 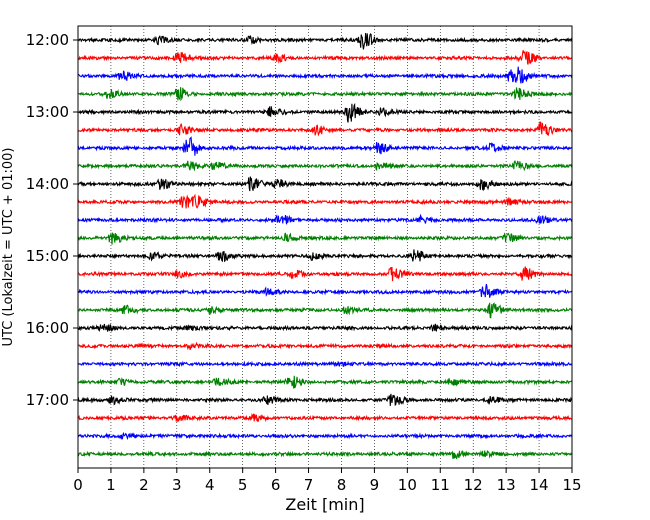 What do you see at coordinates (571, 485) in the screenshot?
I see `x-tick-label: 15` at bounding box center [571, 485].